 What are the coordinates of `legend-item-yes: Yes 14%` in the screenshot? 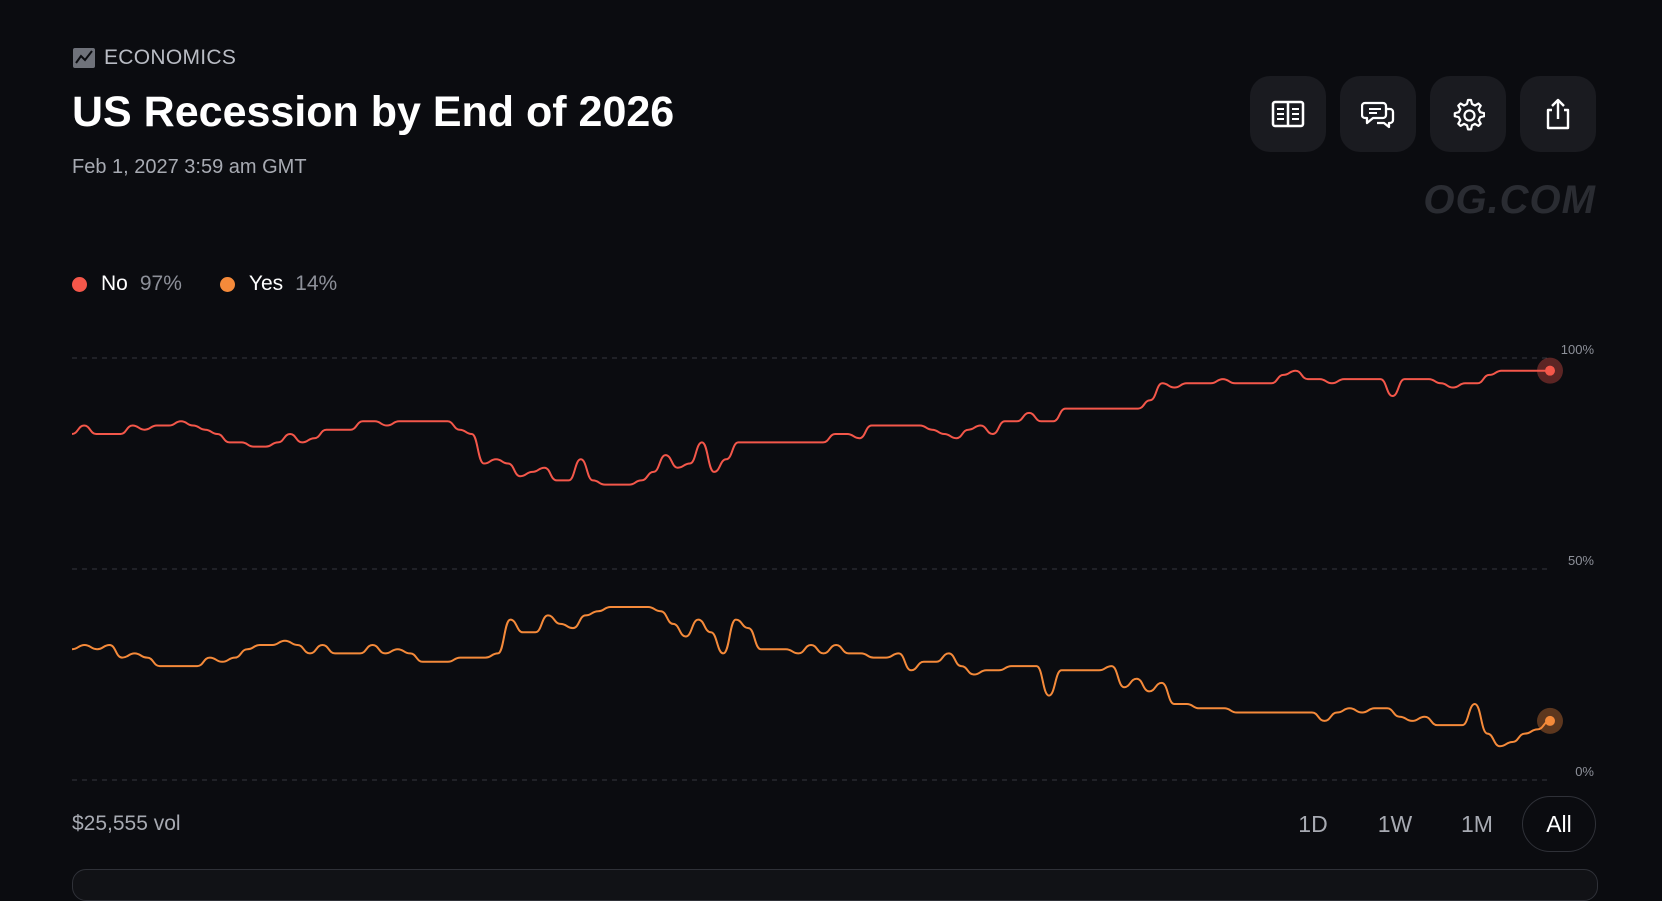 It's located at (278, 284).